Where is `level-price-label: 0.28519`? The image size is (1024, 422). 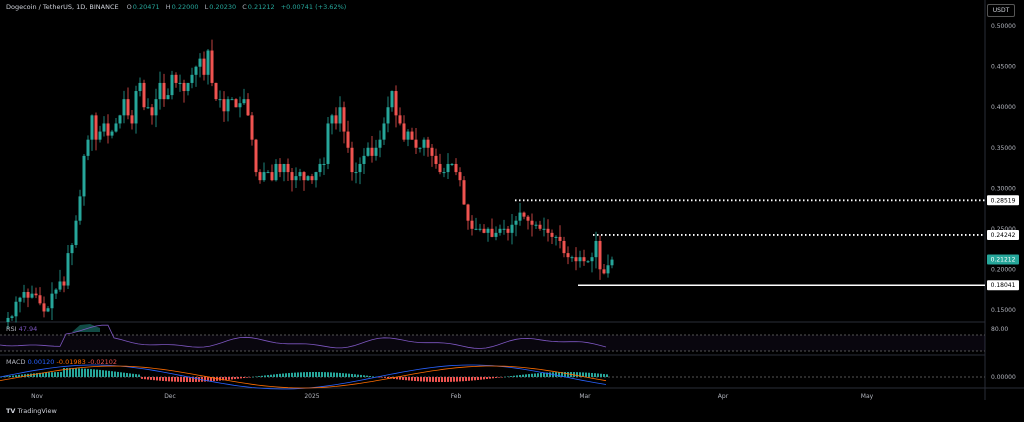
level-price-label: 0.28519 is located at coordinates (1003, 200).